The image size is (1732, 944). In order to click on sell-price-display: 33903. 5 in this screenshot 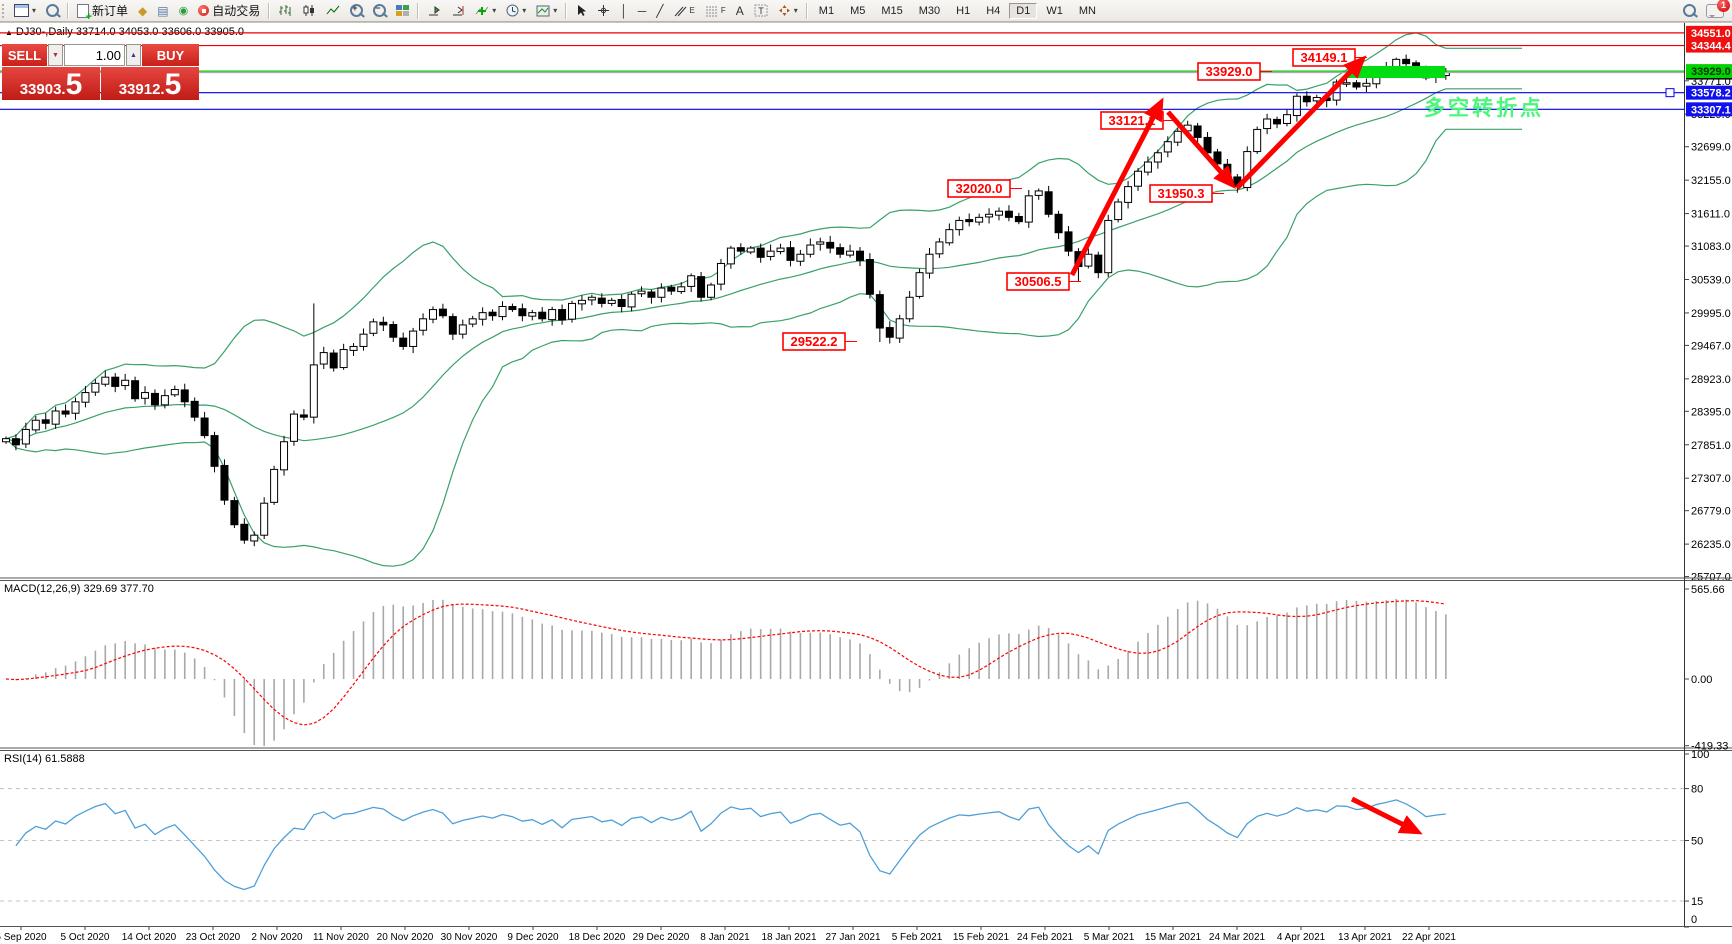, I will do `click(51, 83)`.